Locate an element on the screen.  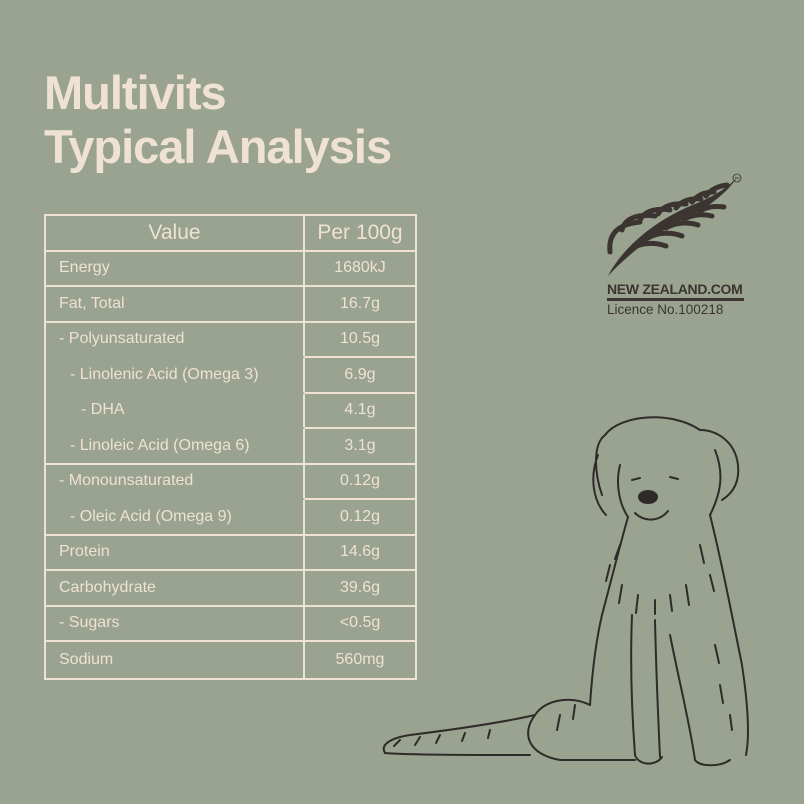
table-header-row: Value Per 100g is located at coordinates (230, 234).